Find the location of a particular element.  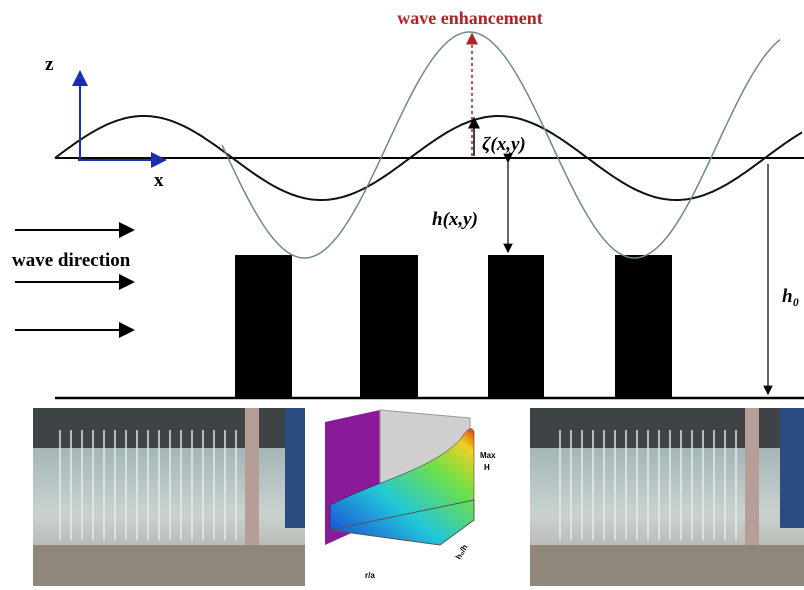

inset-legend-bottom: H is located at coordinates (487, 467).